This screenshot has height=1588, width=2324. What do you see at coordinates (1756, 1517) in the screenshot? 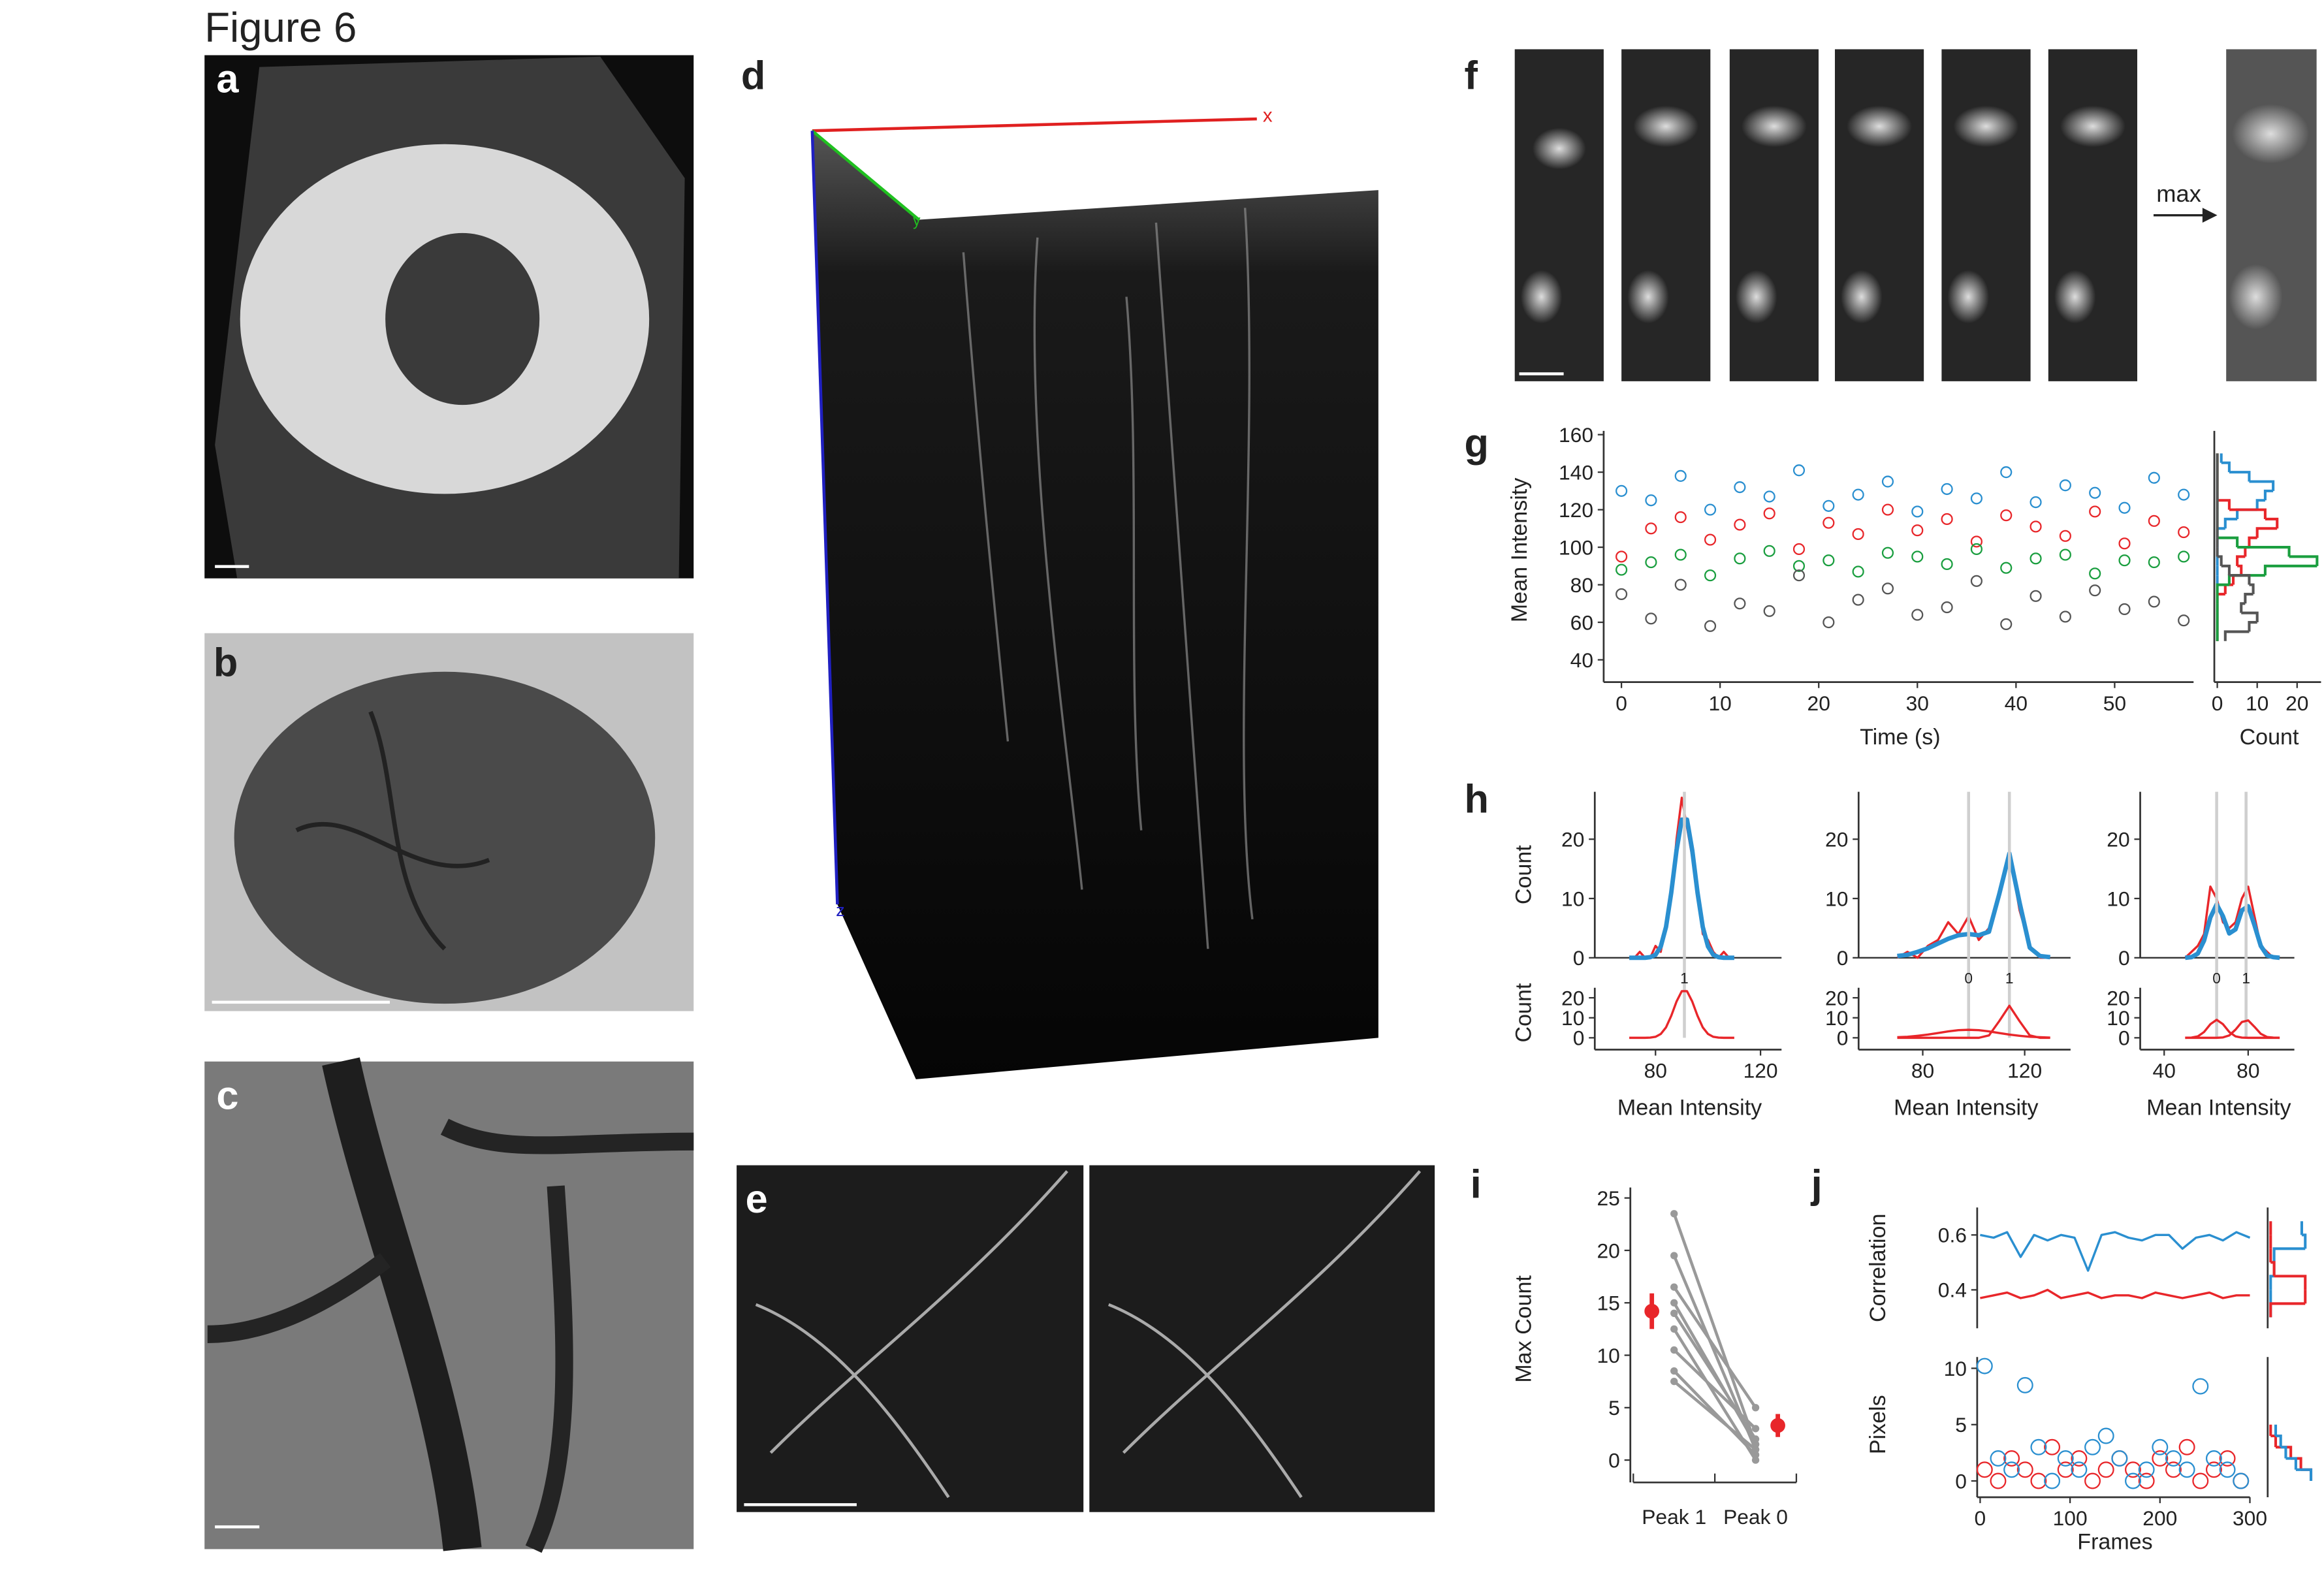
I see `x-tick-label: Peak 0` at bounding box center [1756, 1517].